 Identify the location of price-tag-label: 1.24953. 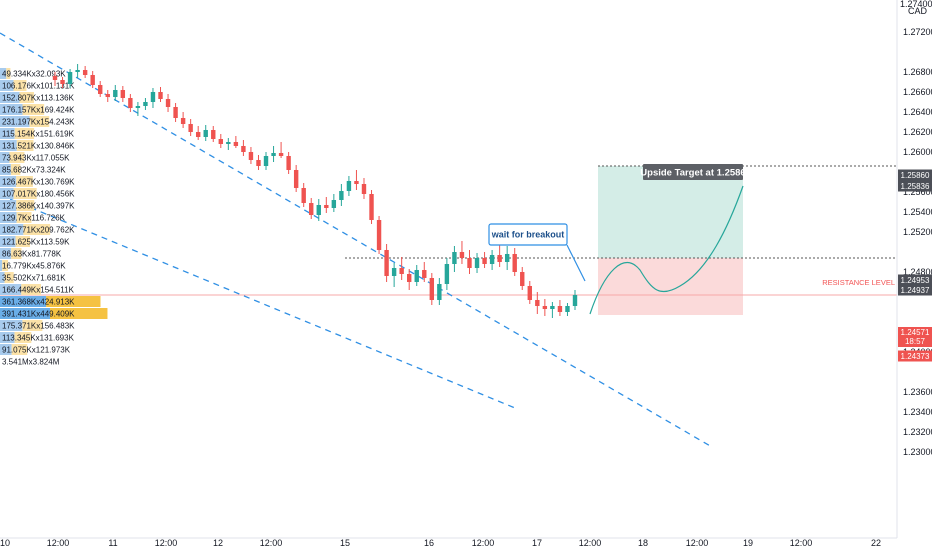
(915, 280).